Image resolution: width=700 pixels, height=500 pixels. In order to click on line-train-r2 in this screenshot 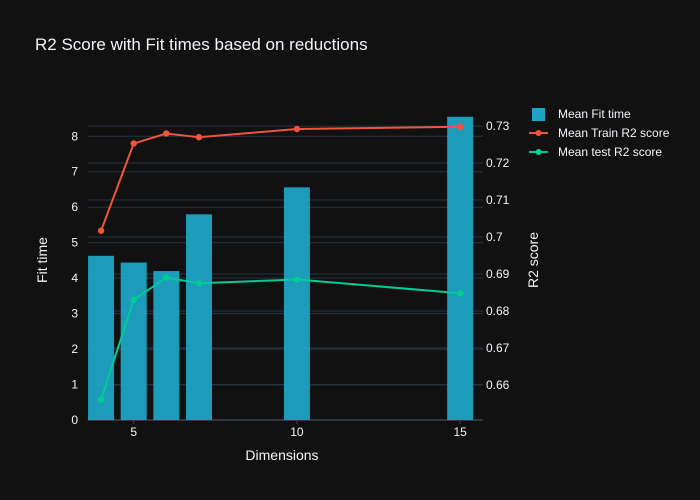, I will do `click(280, 178)`.